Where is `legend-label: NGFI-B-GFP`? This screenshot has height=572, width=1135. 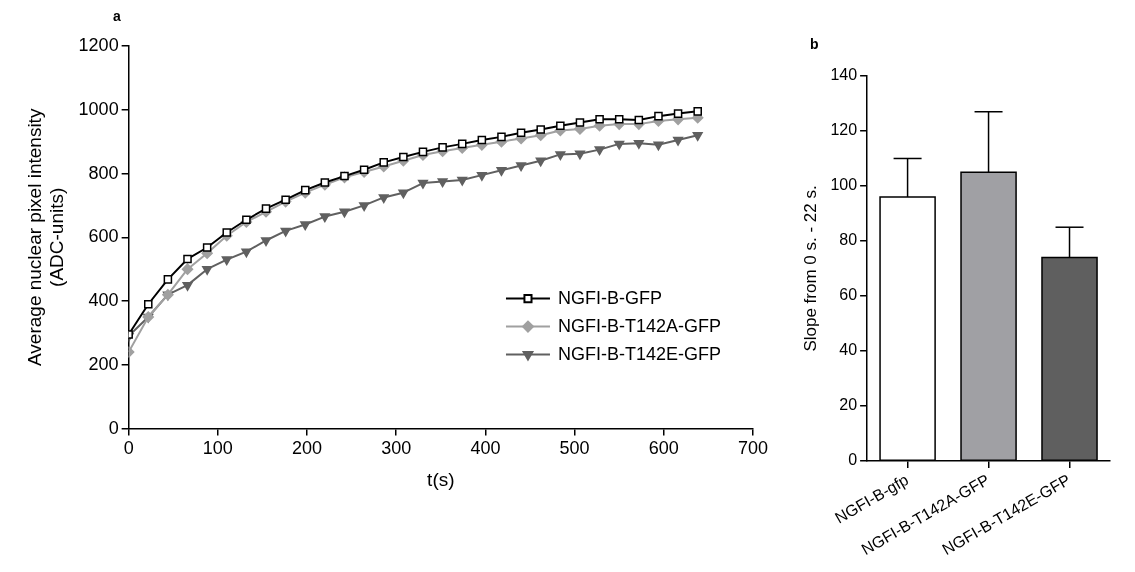 legend-label: NGFI-B-GFP is located at coordinates (609, 297).